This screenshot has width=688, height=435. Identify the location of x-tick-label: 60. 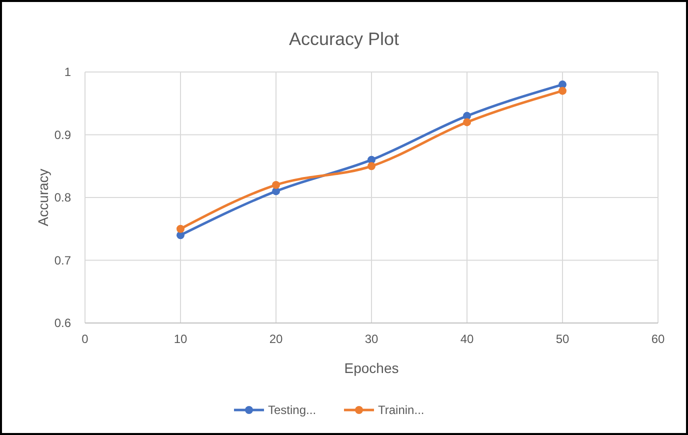
(658, 339).